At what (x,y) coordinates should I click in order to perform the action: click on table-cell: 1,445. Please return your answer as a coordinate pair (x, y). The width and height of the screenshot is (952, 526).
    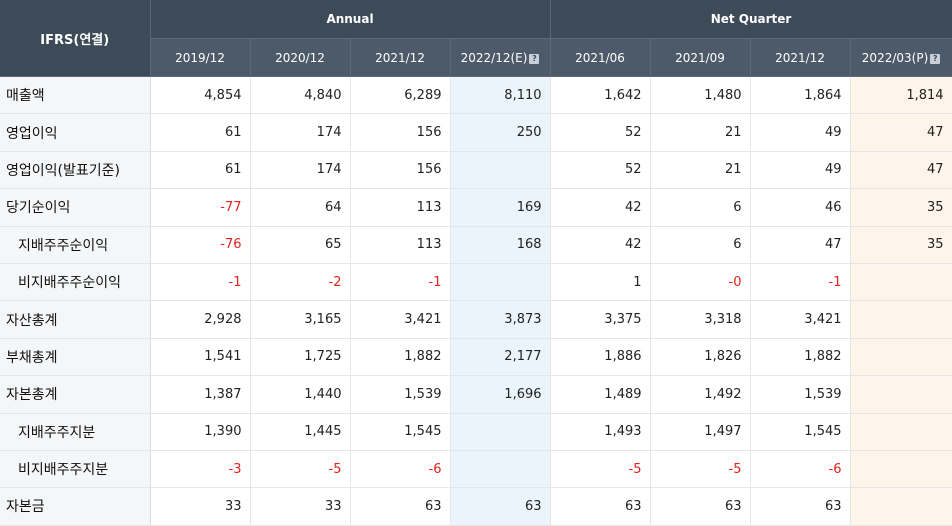
    Looking at the image, I should click on (300, 432).